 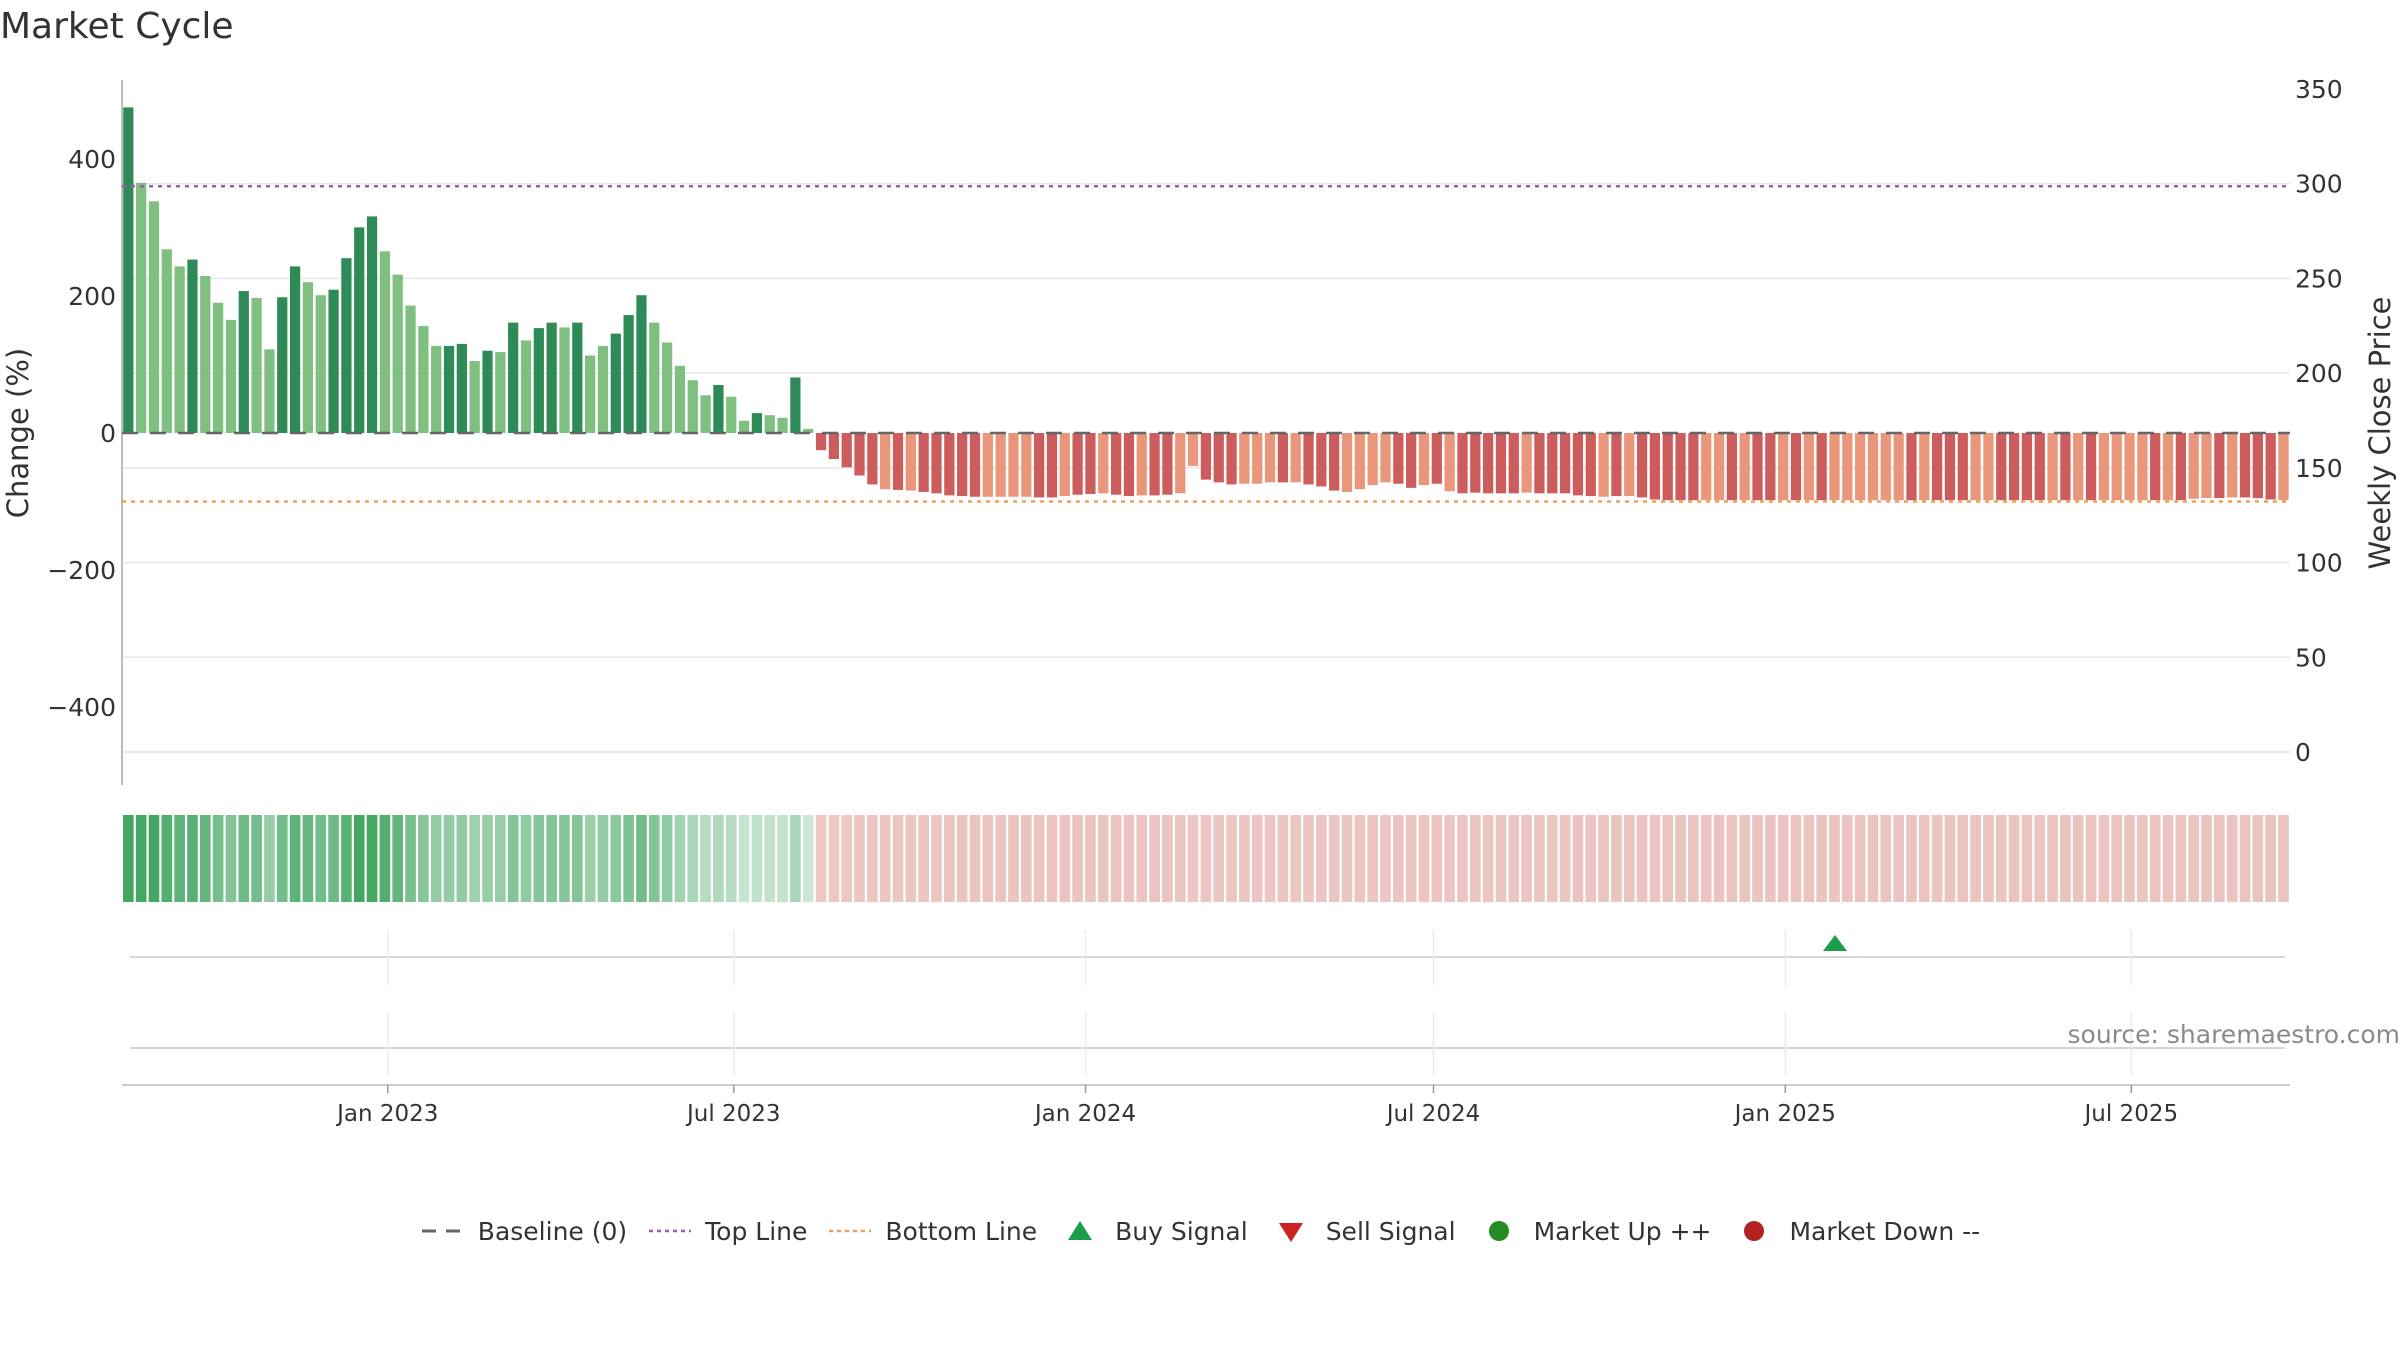 What do you see at coordinates (92, 296) in the screenshot?
I see `y-left-tick-label: 200` at bounding box center [92, 296].